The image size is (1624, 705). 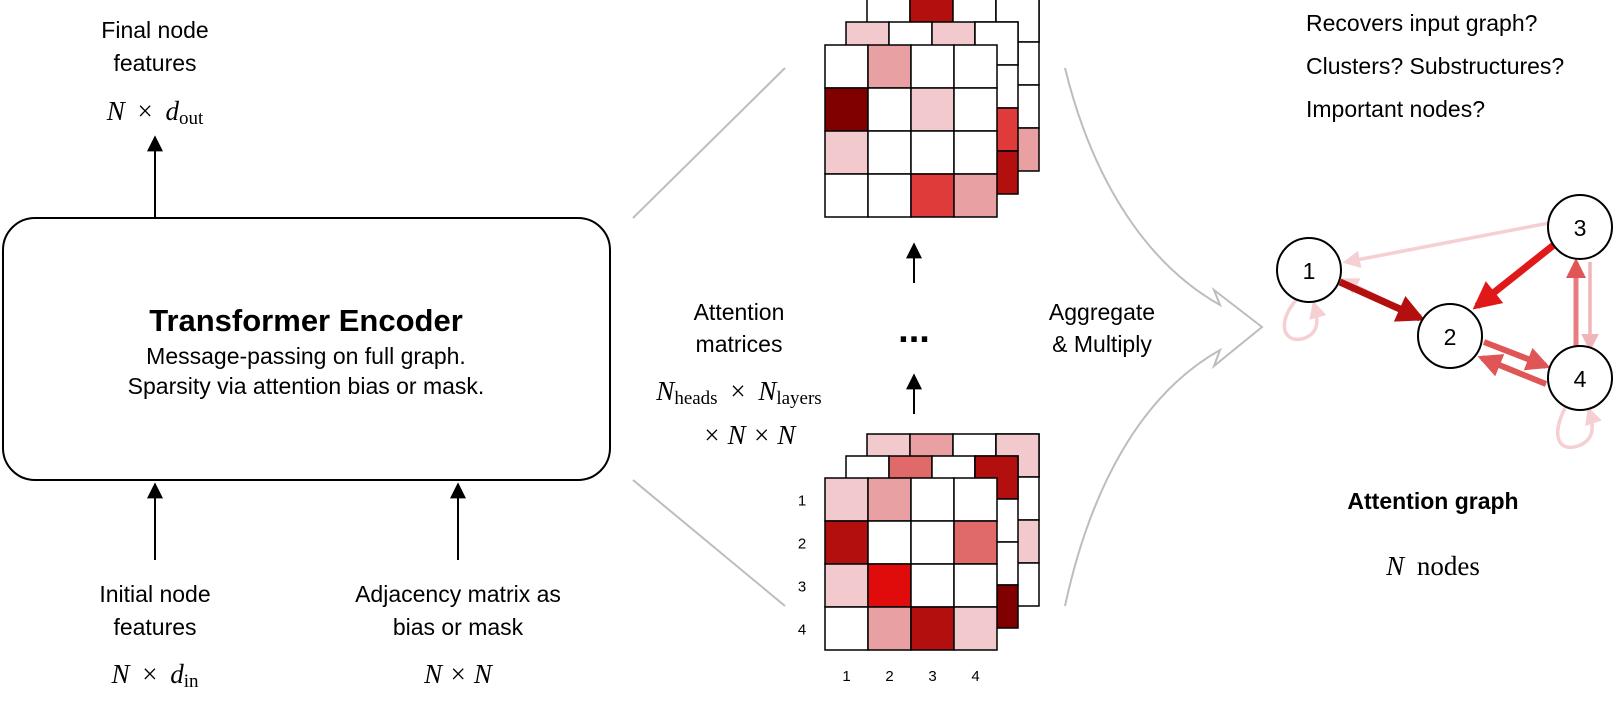 What do you see at coordinates (802, 587) in the screenshot?
I see `row-label-3: 3` at bounding box center [802, 587].